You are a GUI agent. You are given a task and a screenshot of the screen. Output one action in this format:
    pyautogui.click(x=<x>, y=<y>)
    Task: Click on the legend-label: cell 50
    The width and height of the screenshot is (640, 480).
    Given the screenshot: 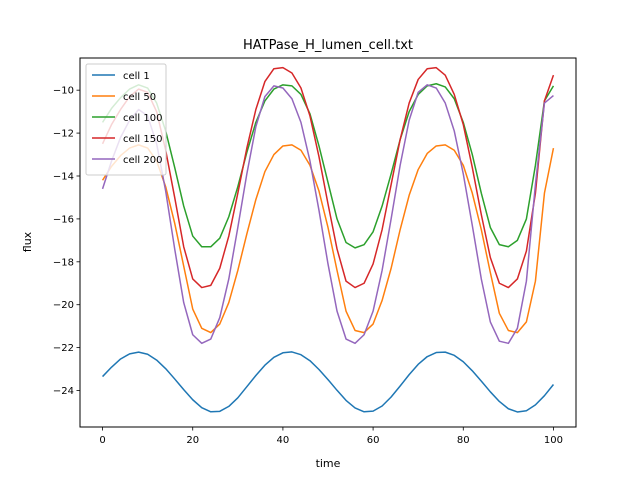 What is the action you would take?
    pyautogui.click(x=139, y=97)
    